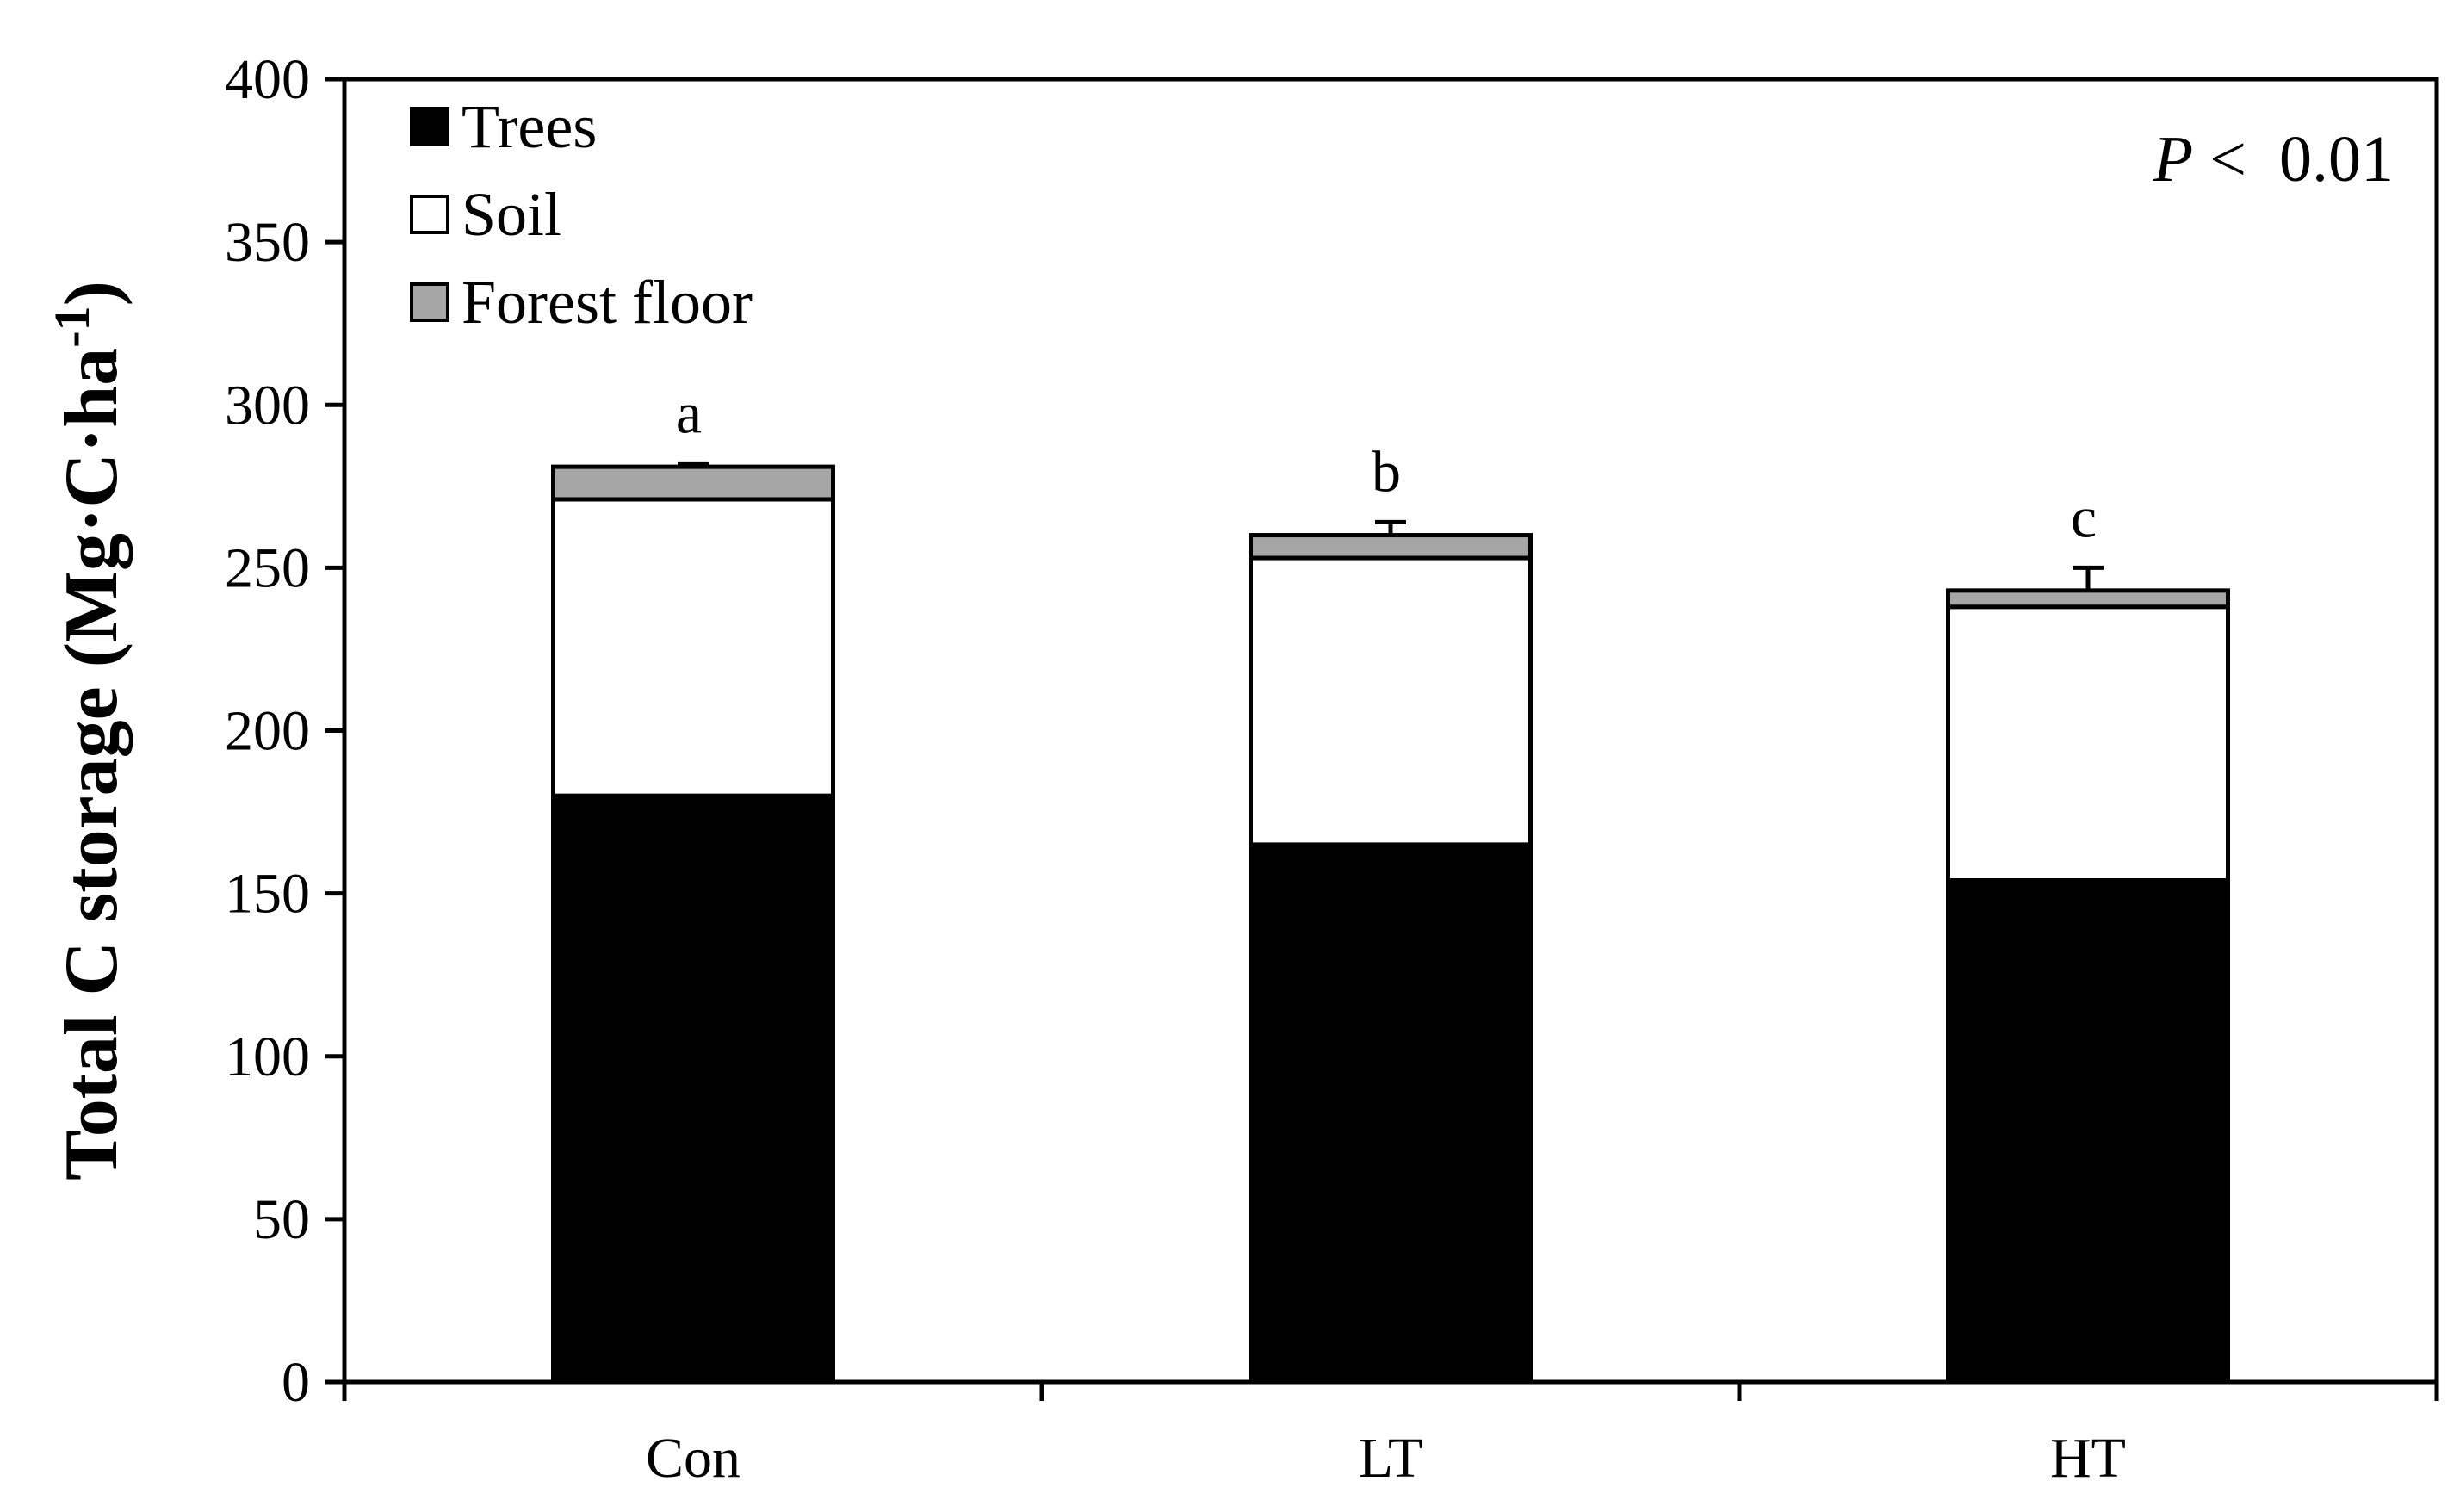  I want to click on legend-swatch-forest-floor, so click(429, 302).